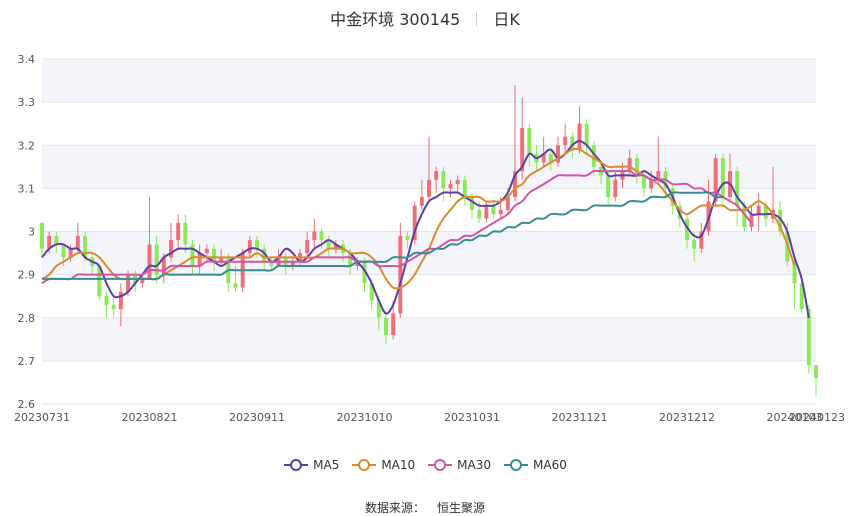 This screenshot has height=516, width=850. Describe the element at coordinates (27, 102) in the screenshot. I see `y-tick-label: 3.3` at that location.